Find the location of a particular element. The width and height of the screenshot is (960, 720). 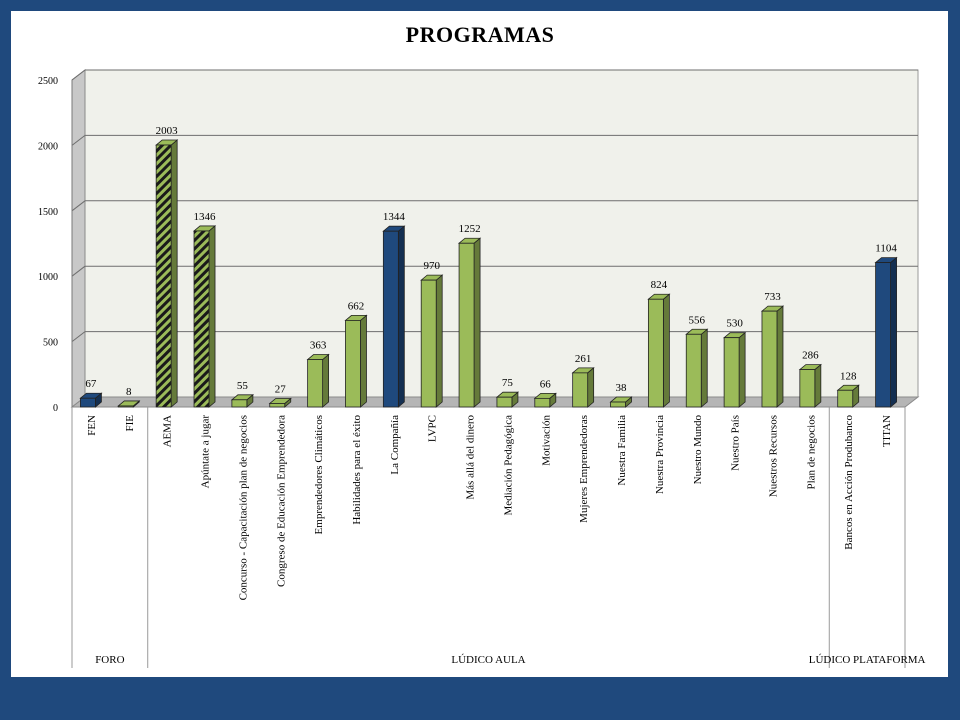

plot-side-wall is located at coordinates (78, 238).